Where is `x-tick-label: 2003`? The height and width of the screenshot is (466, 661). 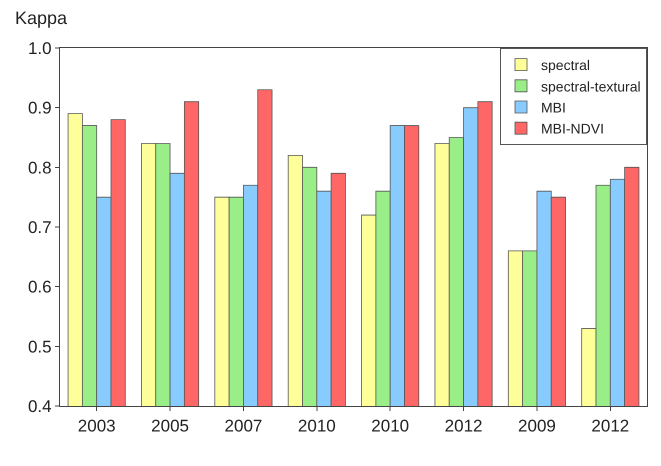 x-tick-label: 2003 is located at coordinates (97, 426).